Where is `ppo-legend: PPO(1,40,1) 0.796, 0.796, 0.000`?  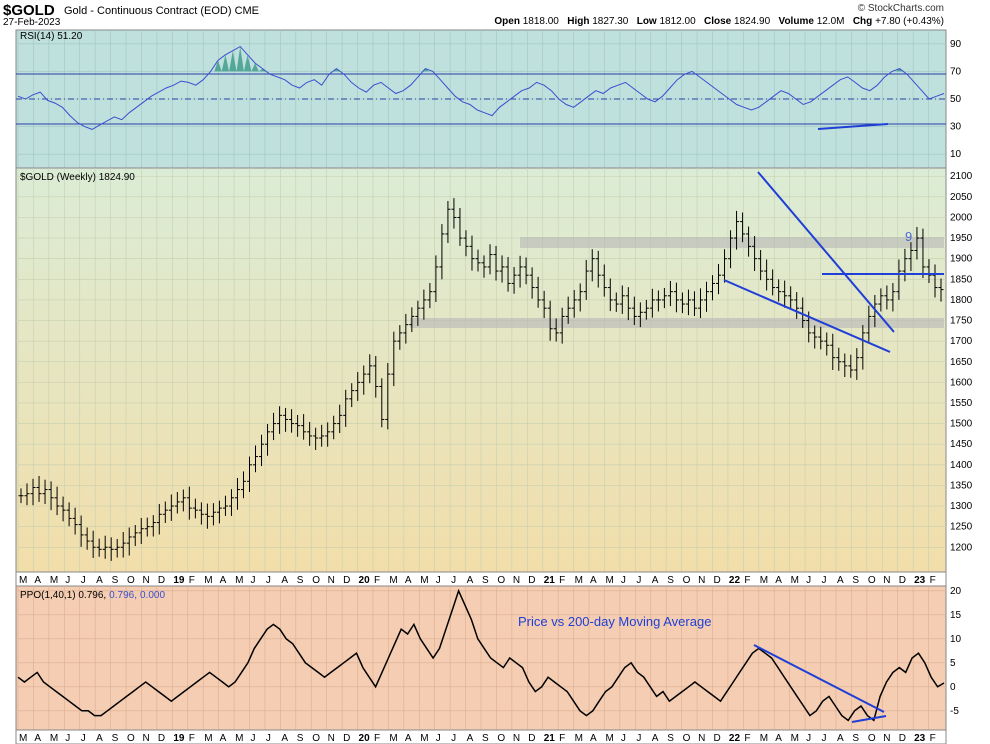
ppo-legend: PPO(1,40,1) 0.796, 0.796, 0.000 is located at coordinates (92, 595).